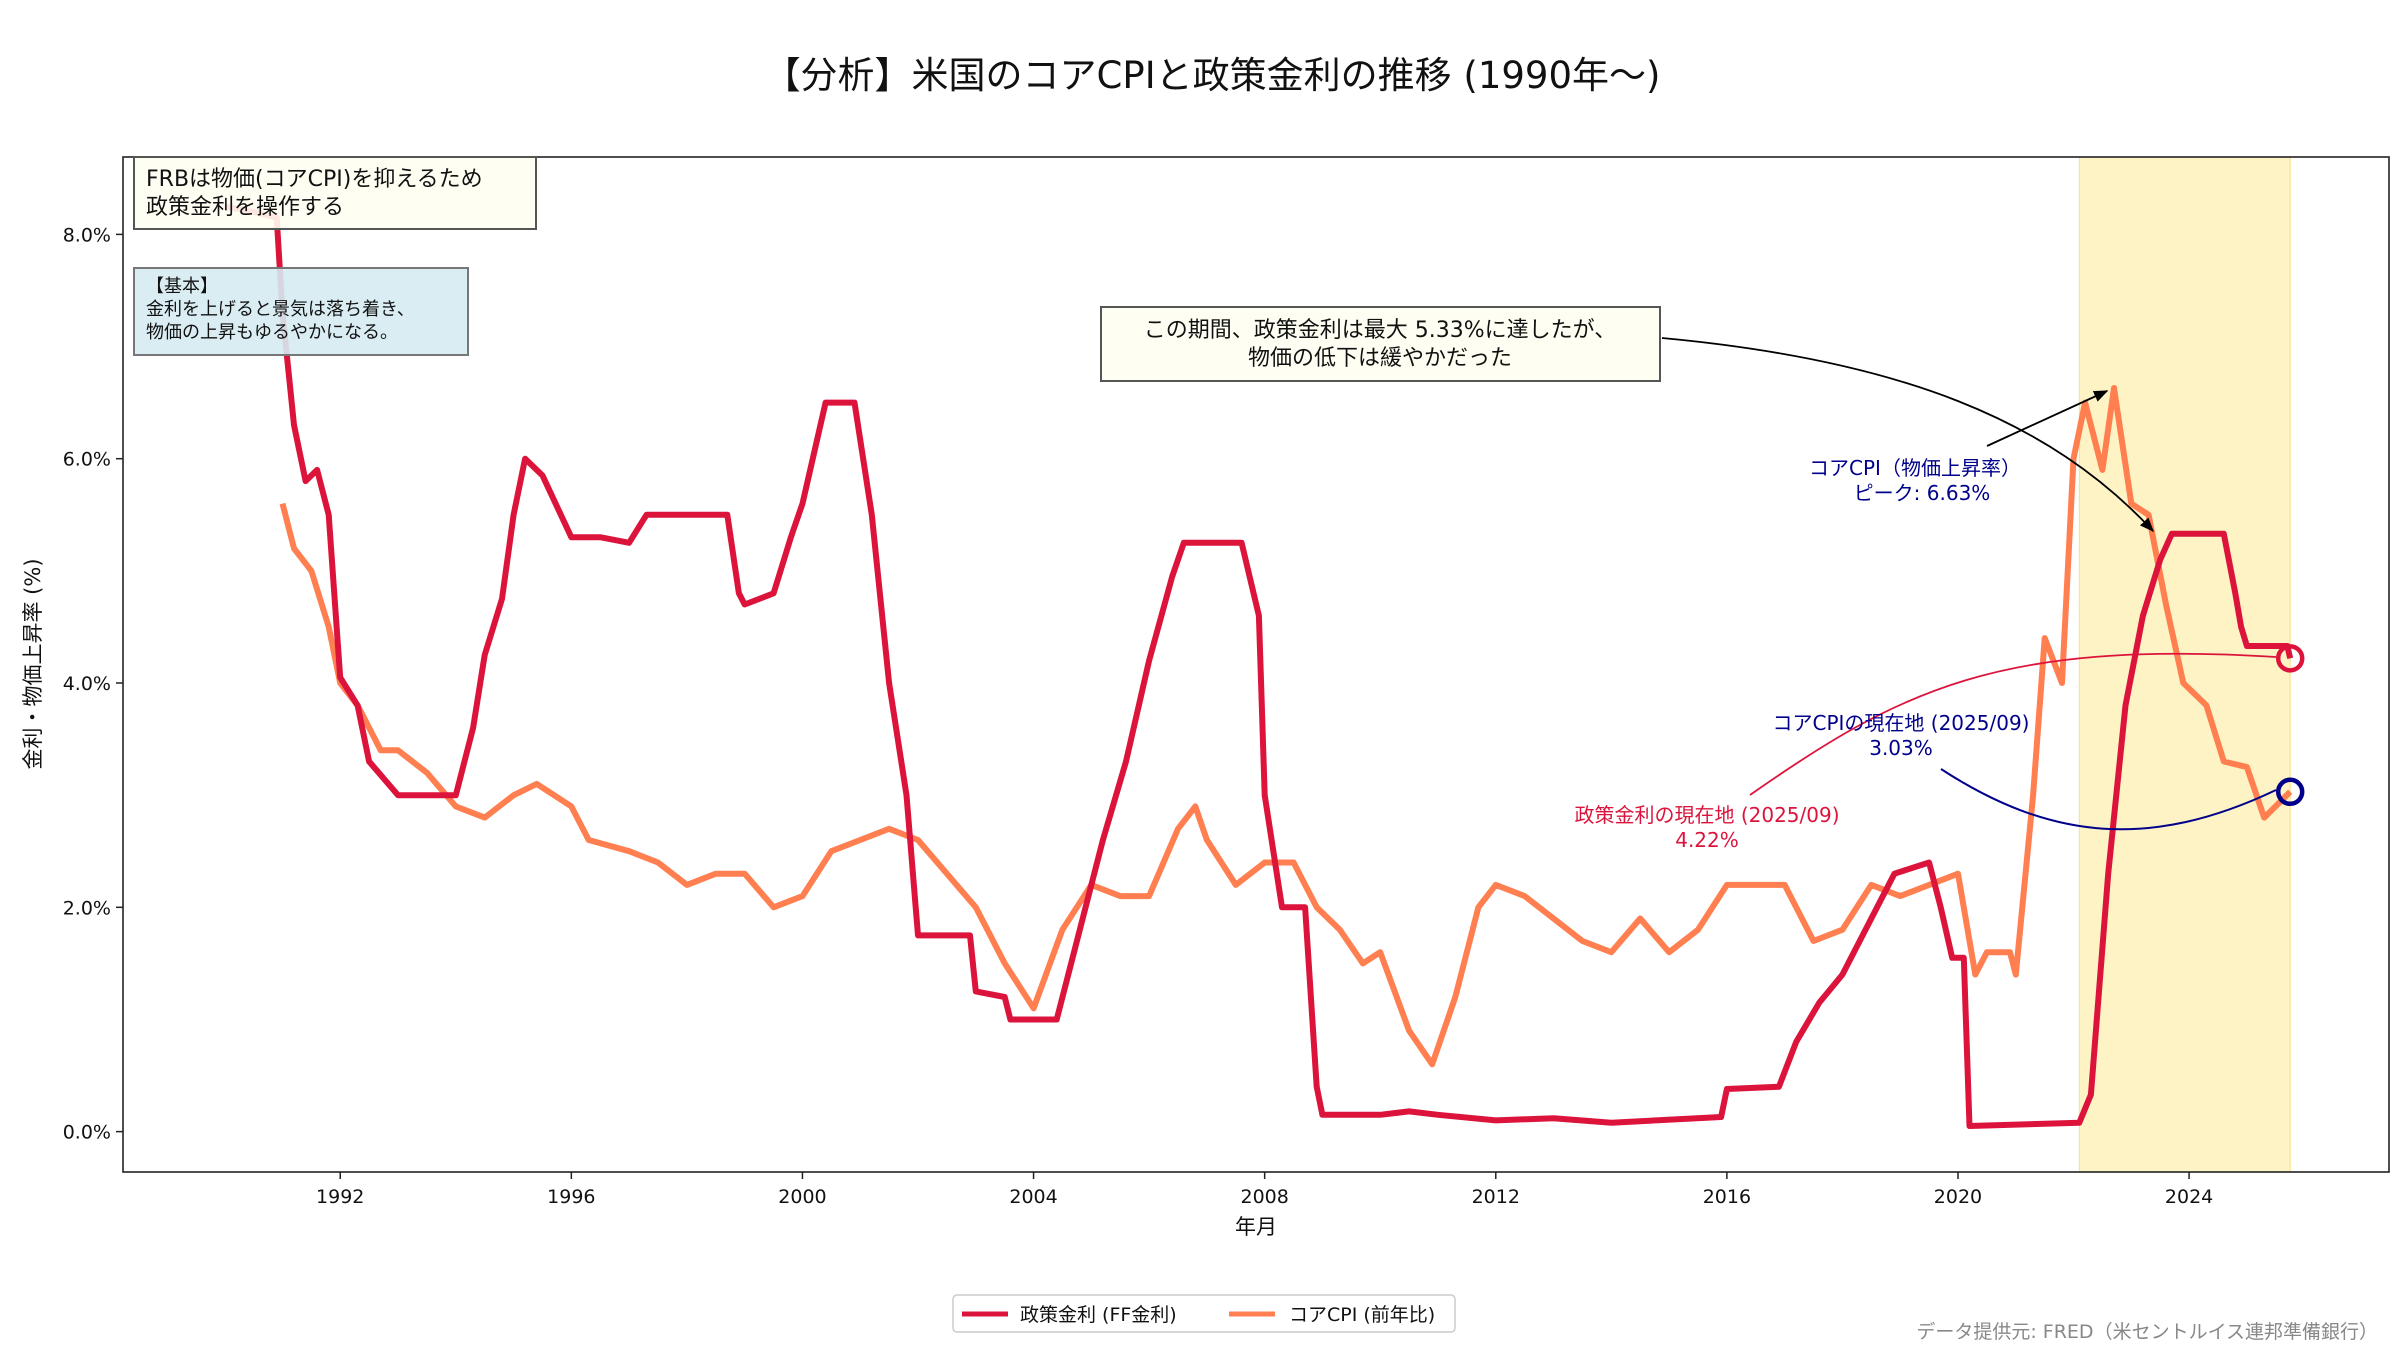  I want to click on cpi-now-arrow, so click(2108, 799).